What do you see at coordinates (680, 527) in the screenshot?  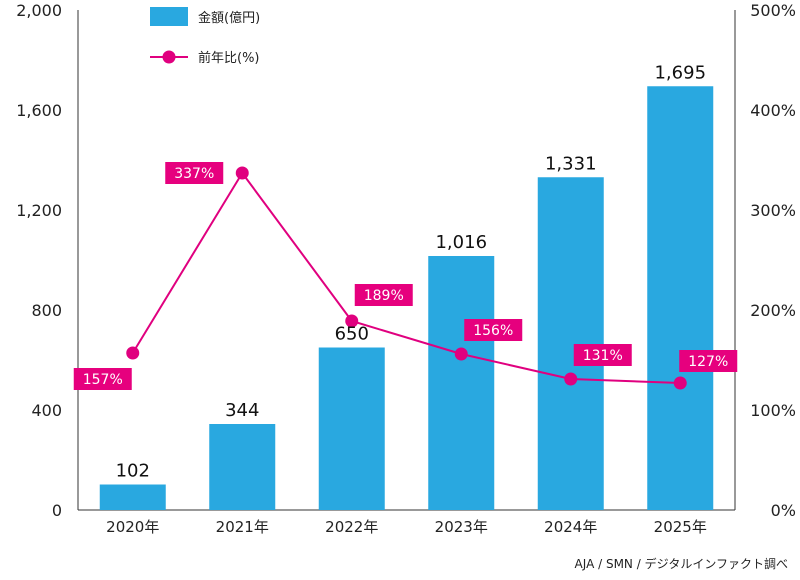 I see `x-tick-label: 2025年` at bounding box center [680, 527].